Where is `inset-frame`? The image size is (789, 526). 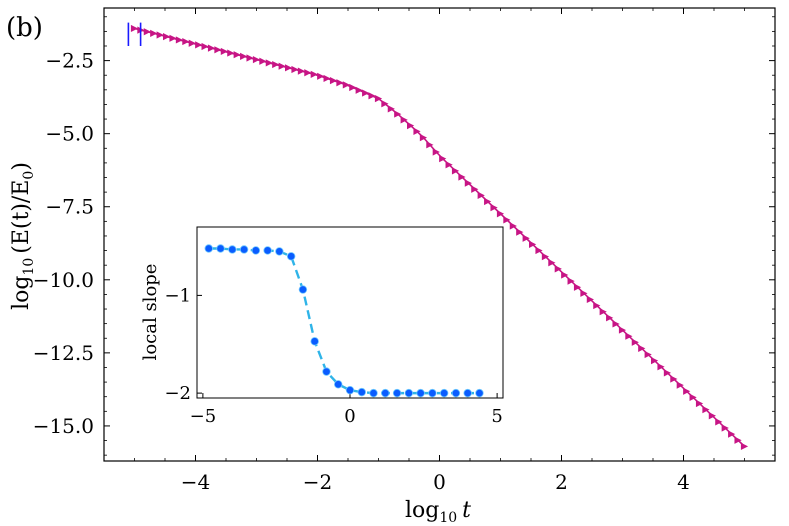 inset-frame is located at coordinates (350, 312).